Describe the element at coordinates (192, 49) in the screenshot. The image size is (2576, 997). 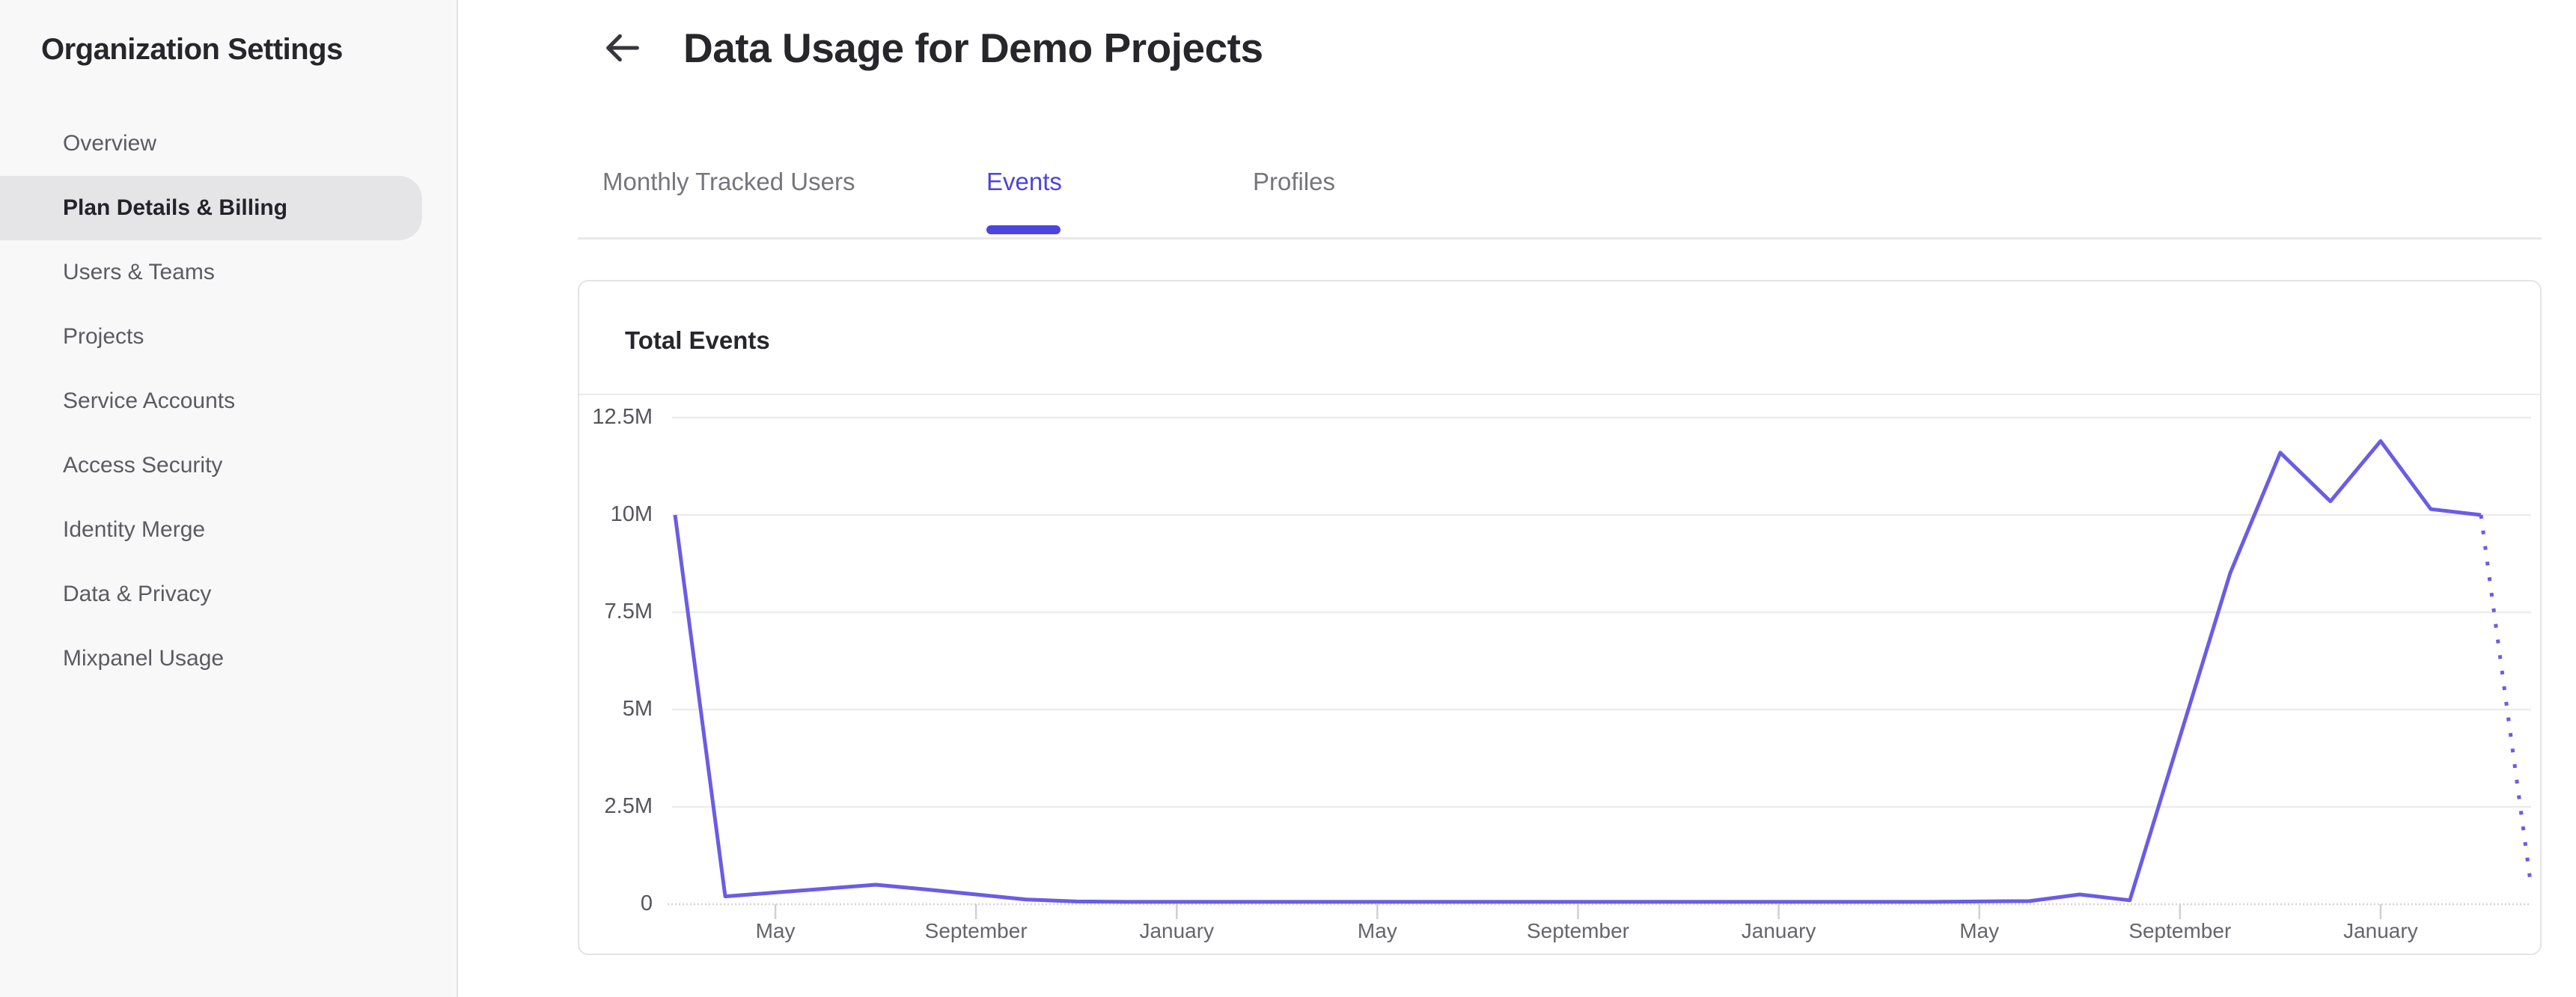
I see `sidebar-title: Organization Settings` at that location.